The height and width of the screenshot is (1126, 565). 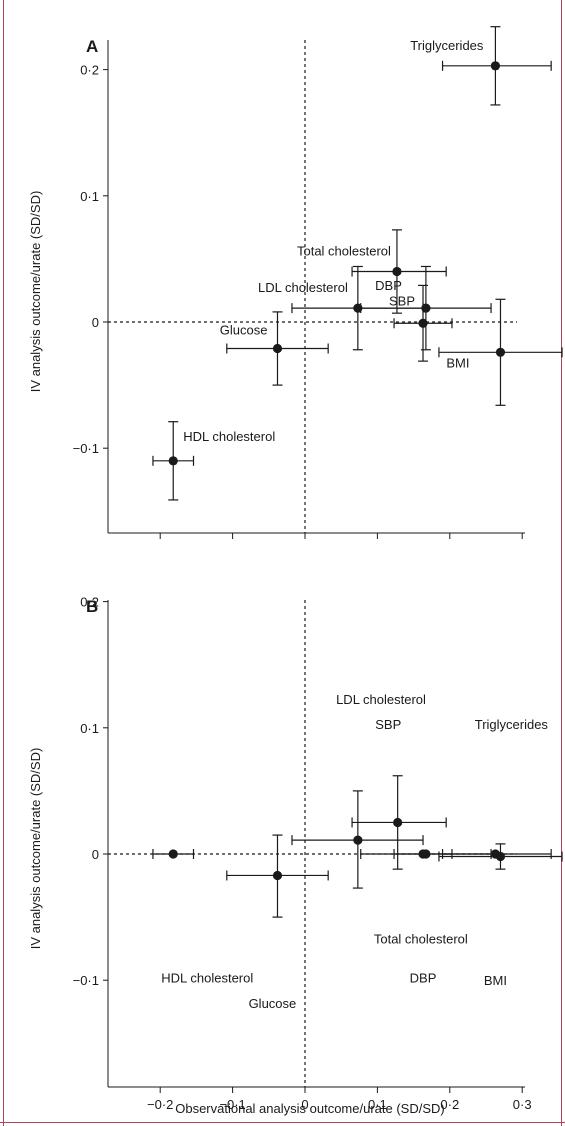 I want to click on frame-bottom-rule, so click(x=282, y=1122).